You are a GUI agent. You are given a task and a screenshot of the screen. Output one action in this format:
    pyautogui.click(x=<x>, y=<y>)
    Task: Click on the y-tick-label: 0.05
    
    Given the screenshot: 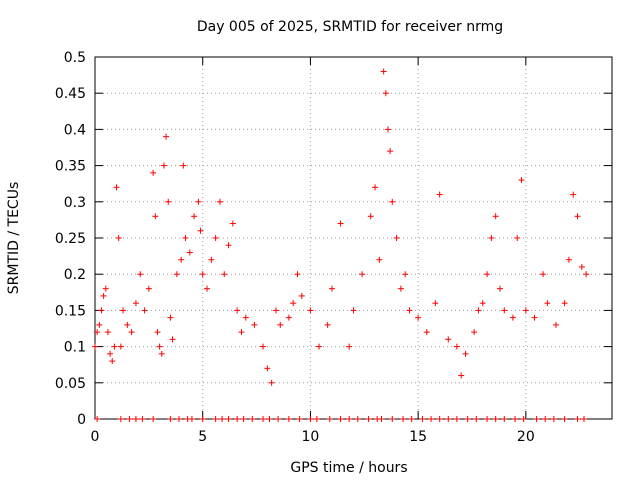 What is the action you would take?
    pyautogui.click(x=70, y=384)
    